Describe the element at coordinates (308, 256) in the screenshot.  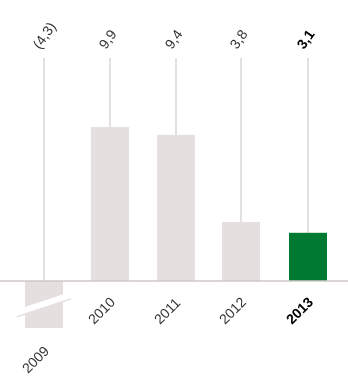
I see `bar-2013` at that location.